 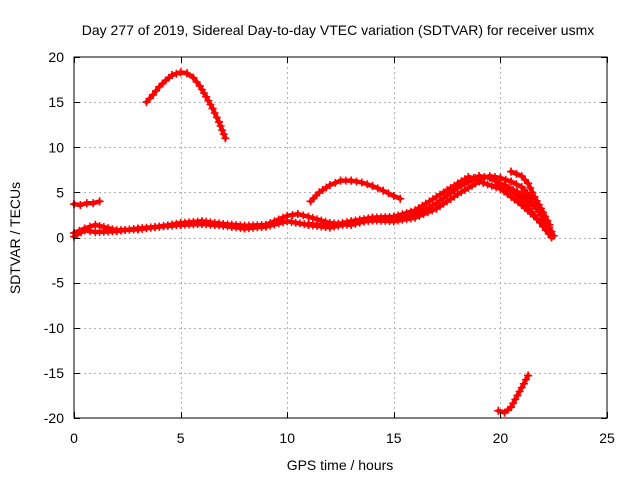 I want to click on x-tick-label: 5, so click(x=181, y=438).